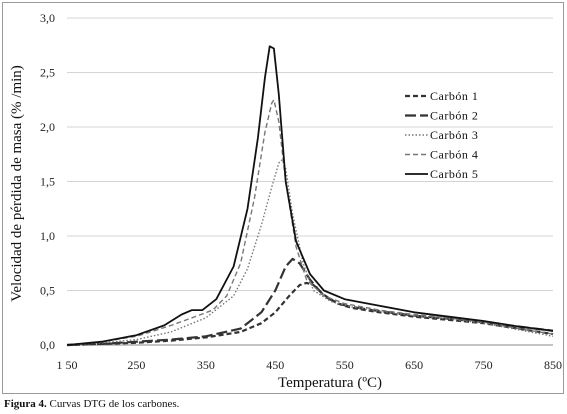 The width and height of the screenshot is (567, 414). I want to click on x-axis-title: Temperatura (ºC), so click(330, 383).